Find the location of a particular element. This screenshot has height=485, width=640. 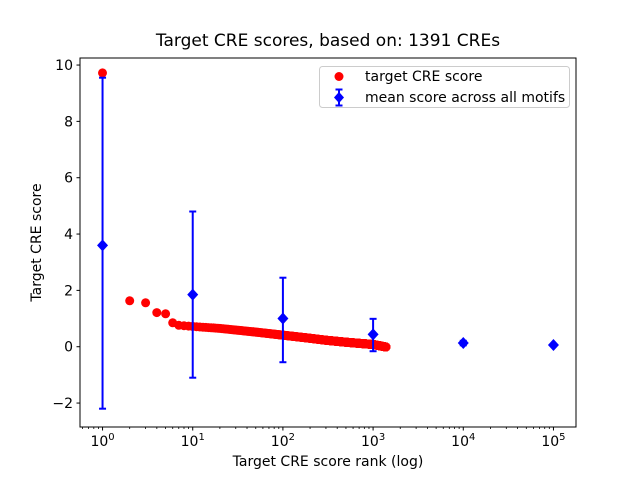

x-tick-label: 10¹ is located at coordinates (193, 441).